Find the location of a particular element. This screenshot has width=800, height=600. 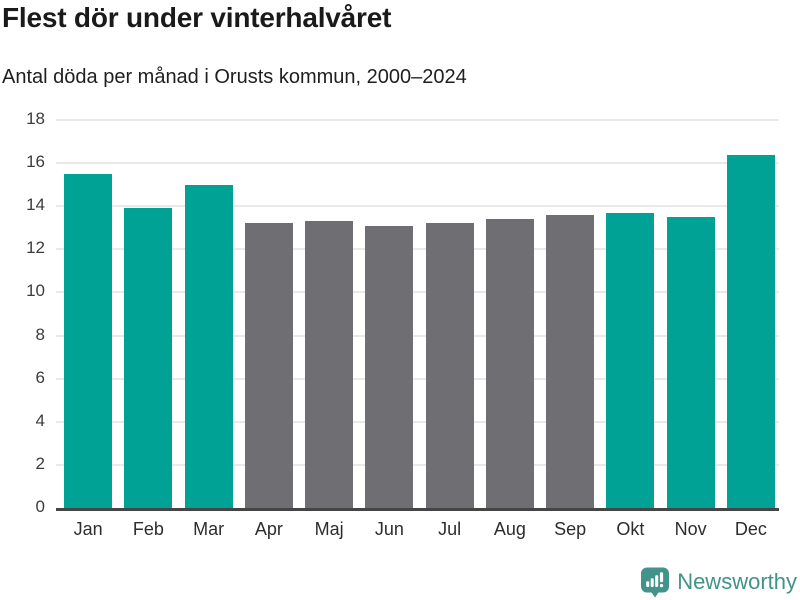

newsworthy-logo-icon is located at coordinates (655, 582).